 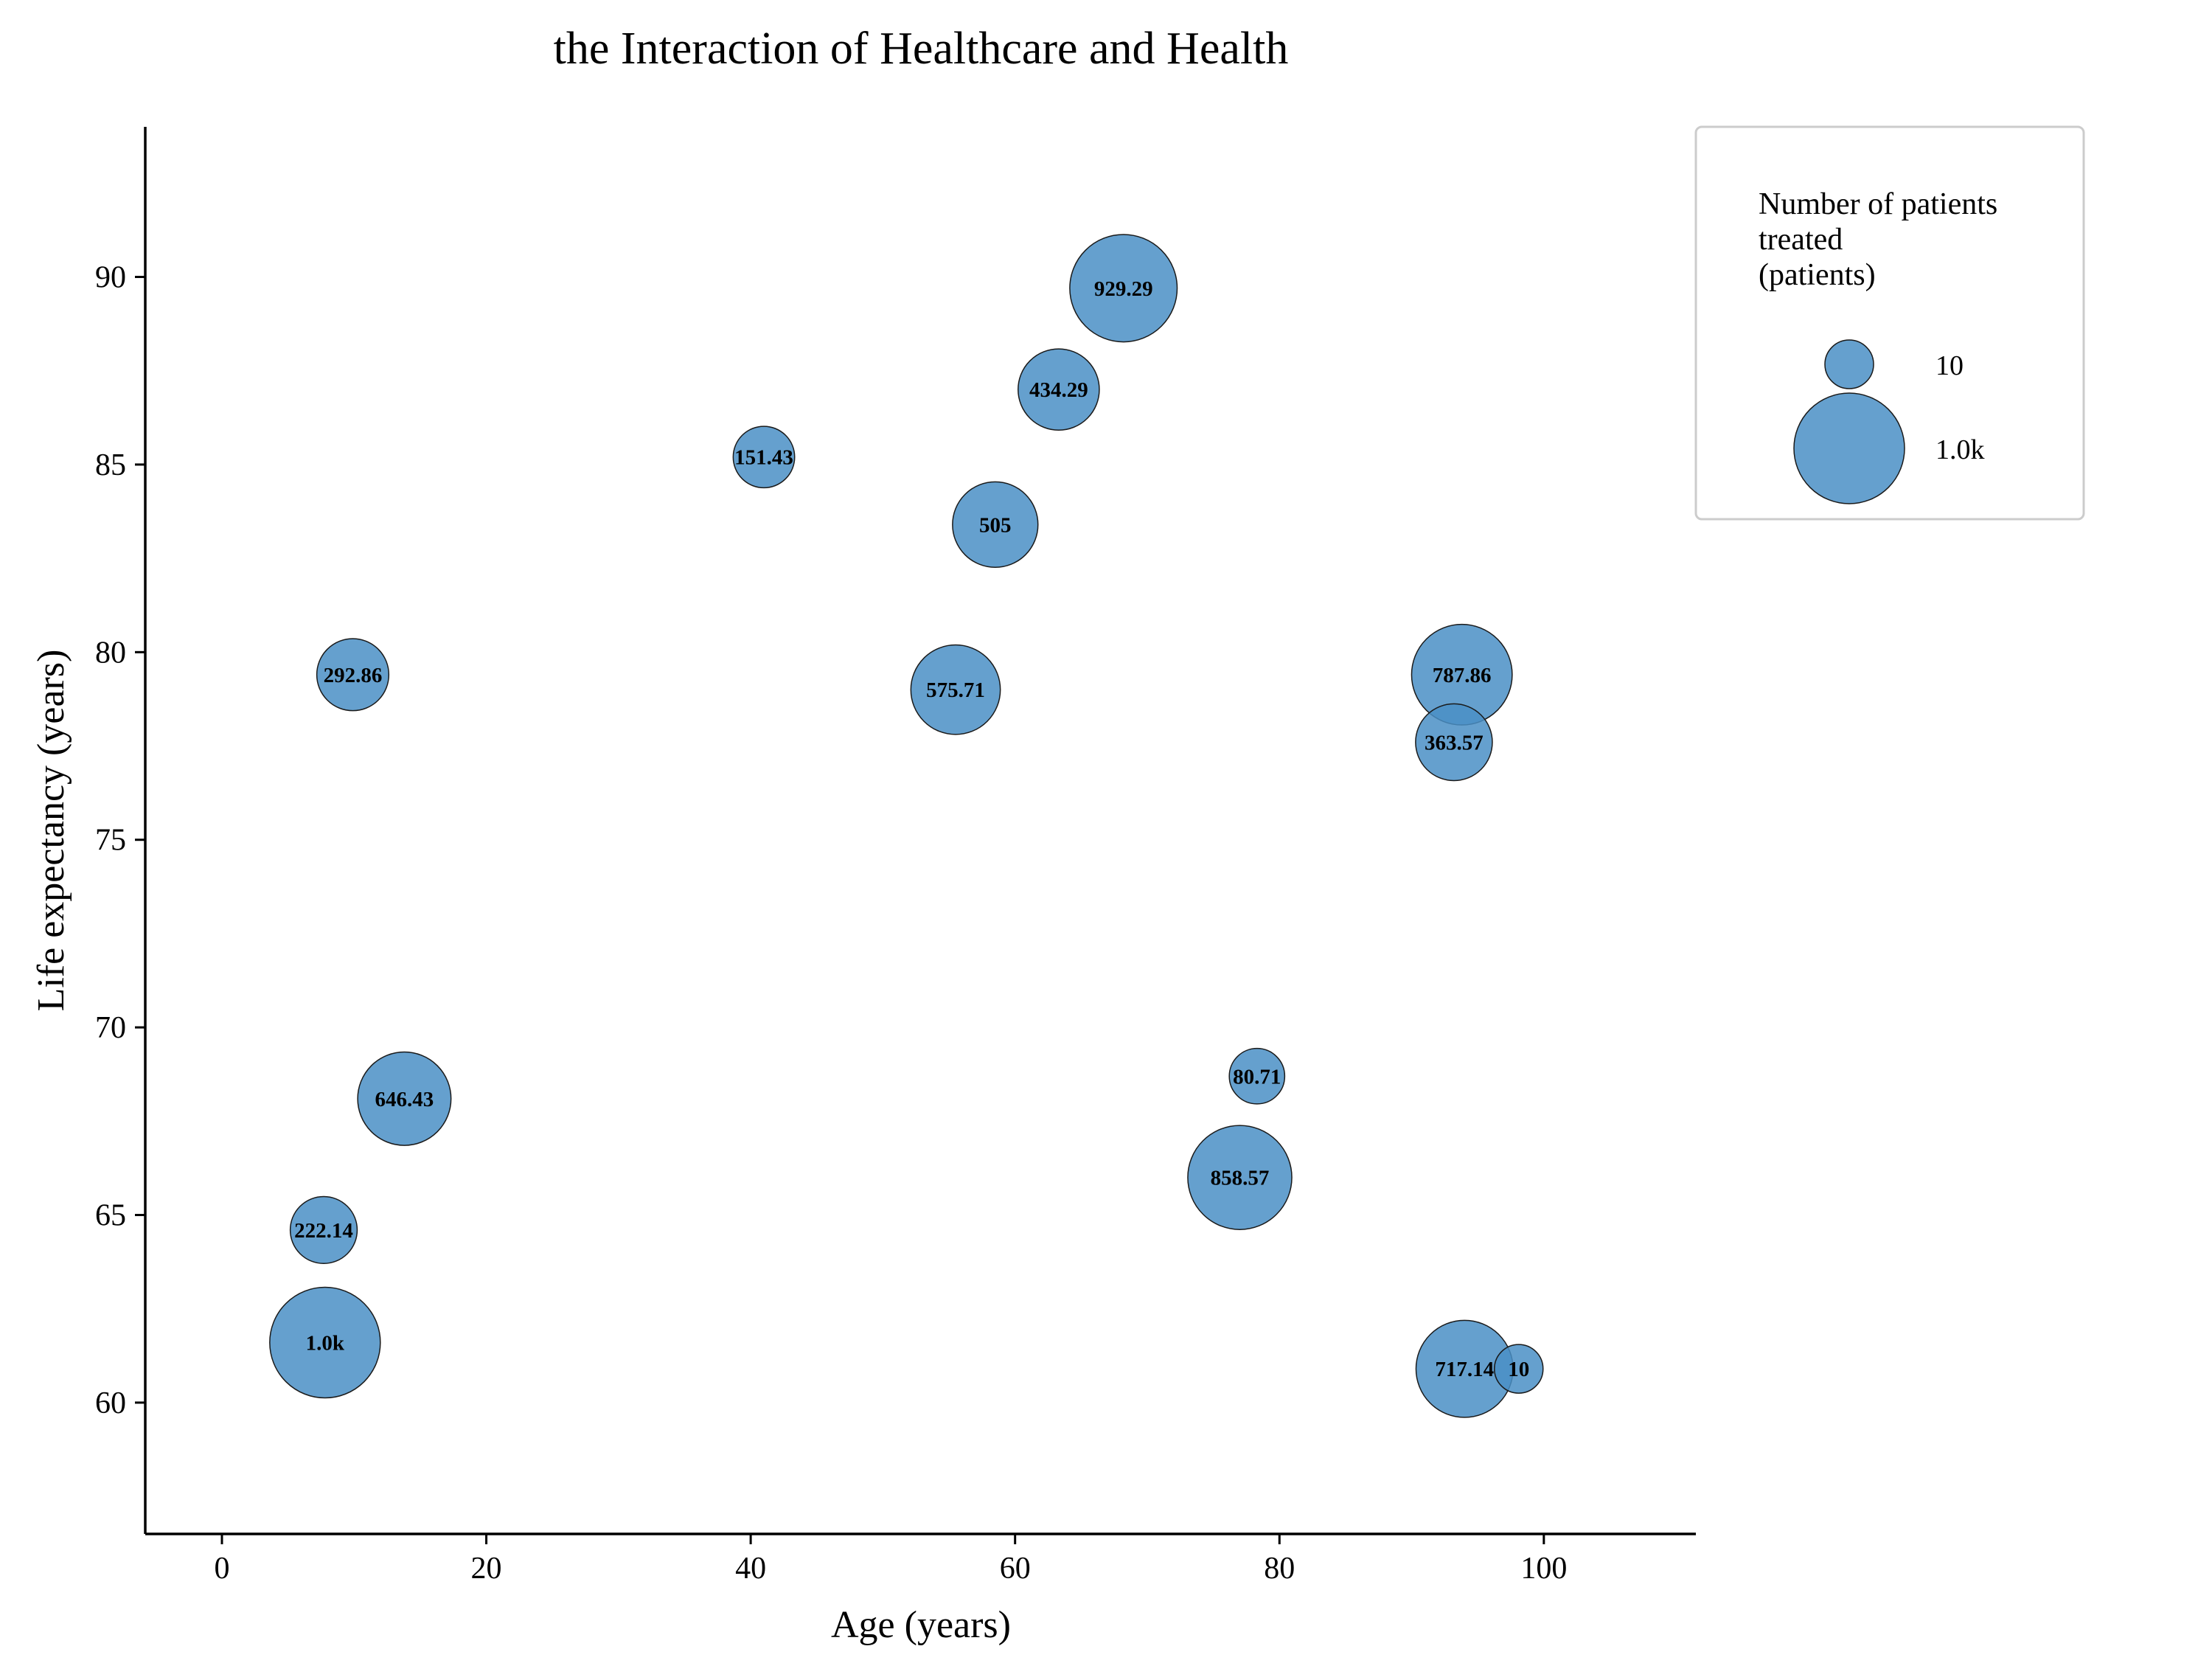 I want to click on y-tick-label: 90, so click(x=110, y=278).